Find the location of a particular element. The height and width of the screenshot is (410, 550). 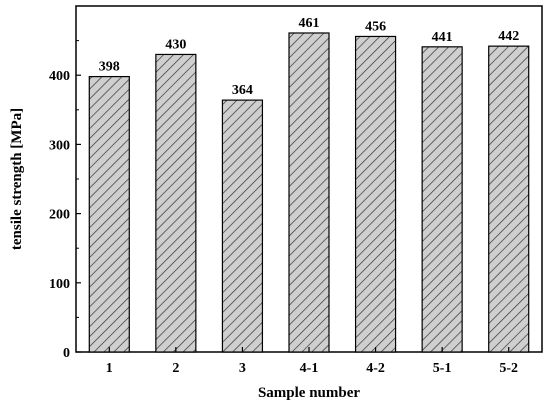

data-label-1: 398 is located at coordinates (109, 67).